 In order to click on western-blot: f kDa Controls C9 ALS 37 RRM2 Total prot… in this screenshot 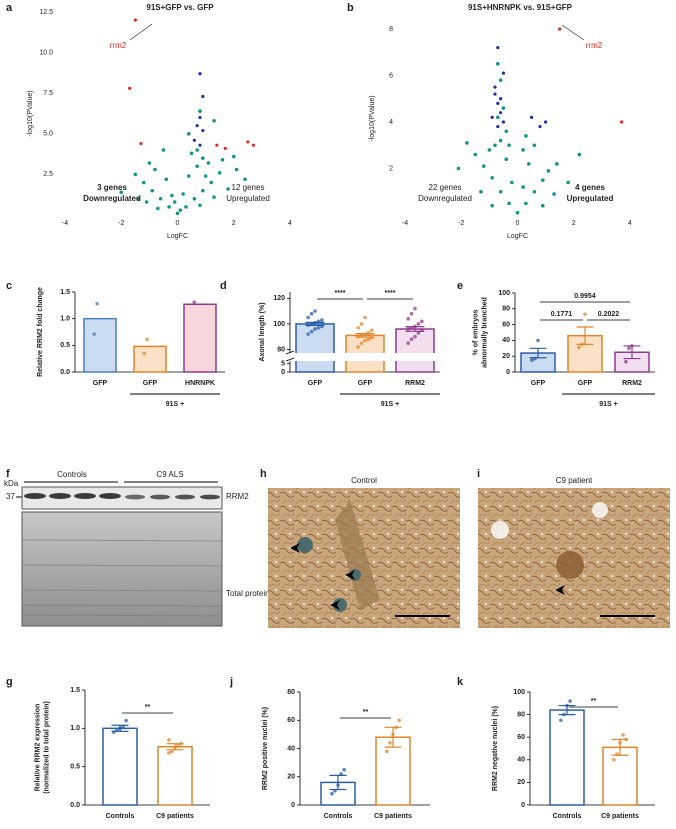, I will do `click(137, 547)`.